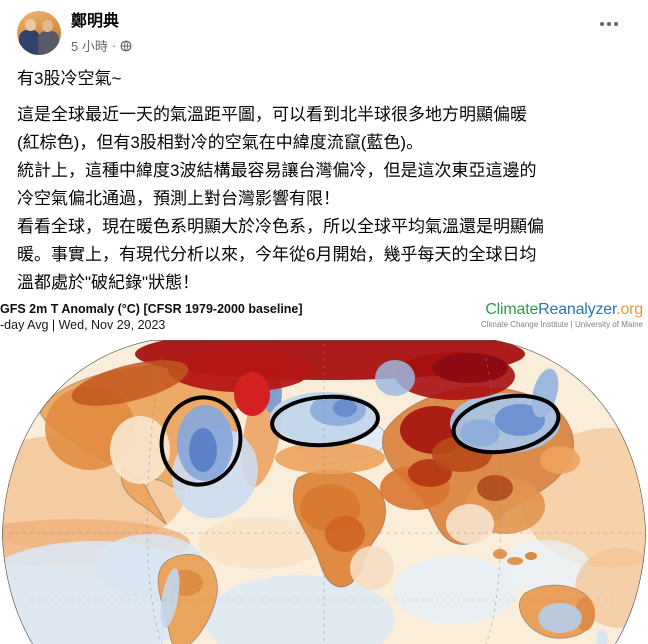 The width and height of the screenshot is (648, 644). Describe the element at coordinates (95, 21) in the screenshot. I see `author-name: 鄭明典` at that location.